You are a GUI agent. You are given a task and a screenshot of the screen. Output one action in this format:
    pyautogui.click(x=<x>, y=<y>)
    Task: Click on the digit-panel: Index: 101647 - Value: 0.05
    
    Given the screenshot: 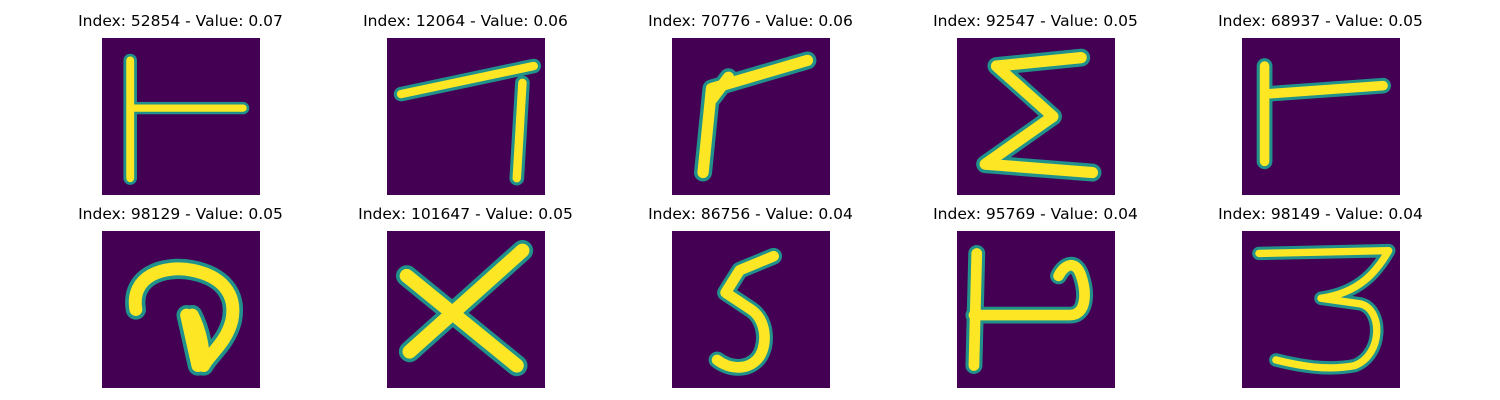 What is the action you would take?
    pyautogui.click(x=465, y=300)
    